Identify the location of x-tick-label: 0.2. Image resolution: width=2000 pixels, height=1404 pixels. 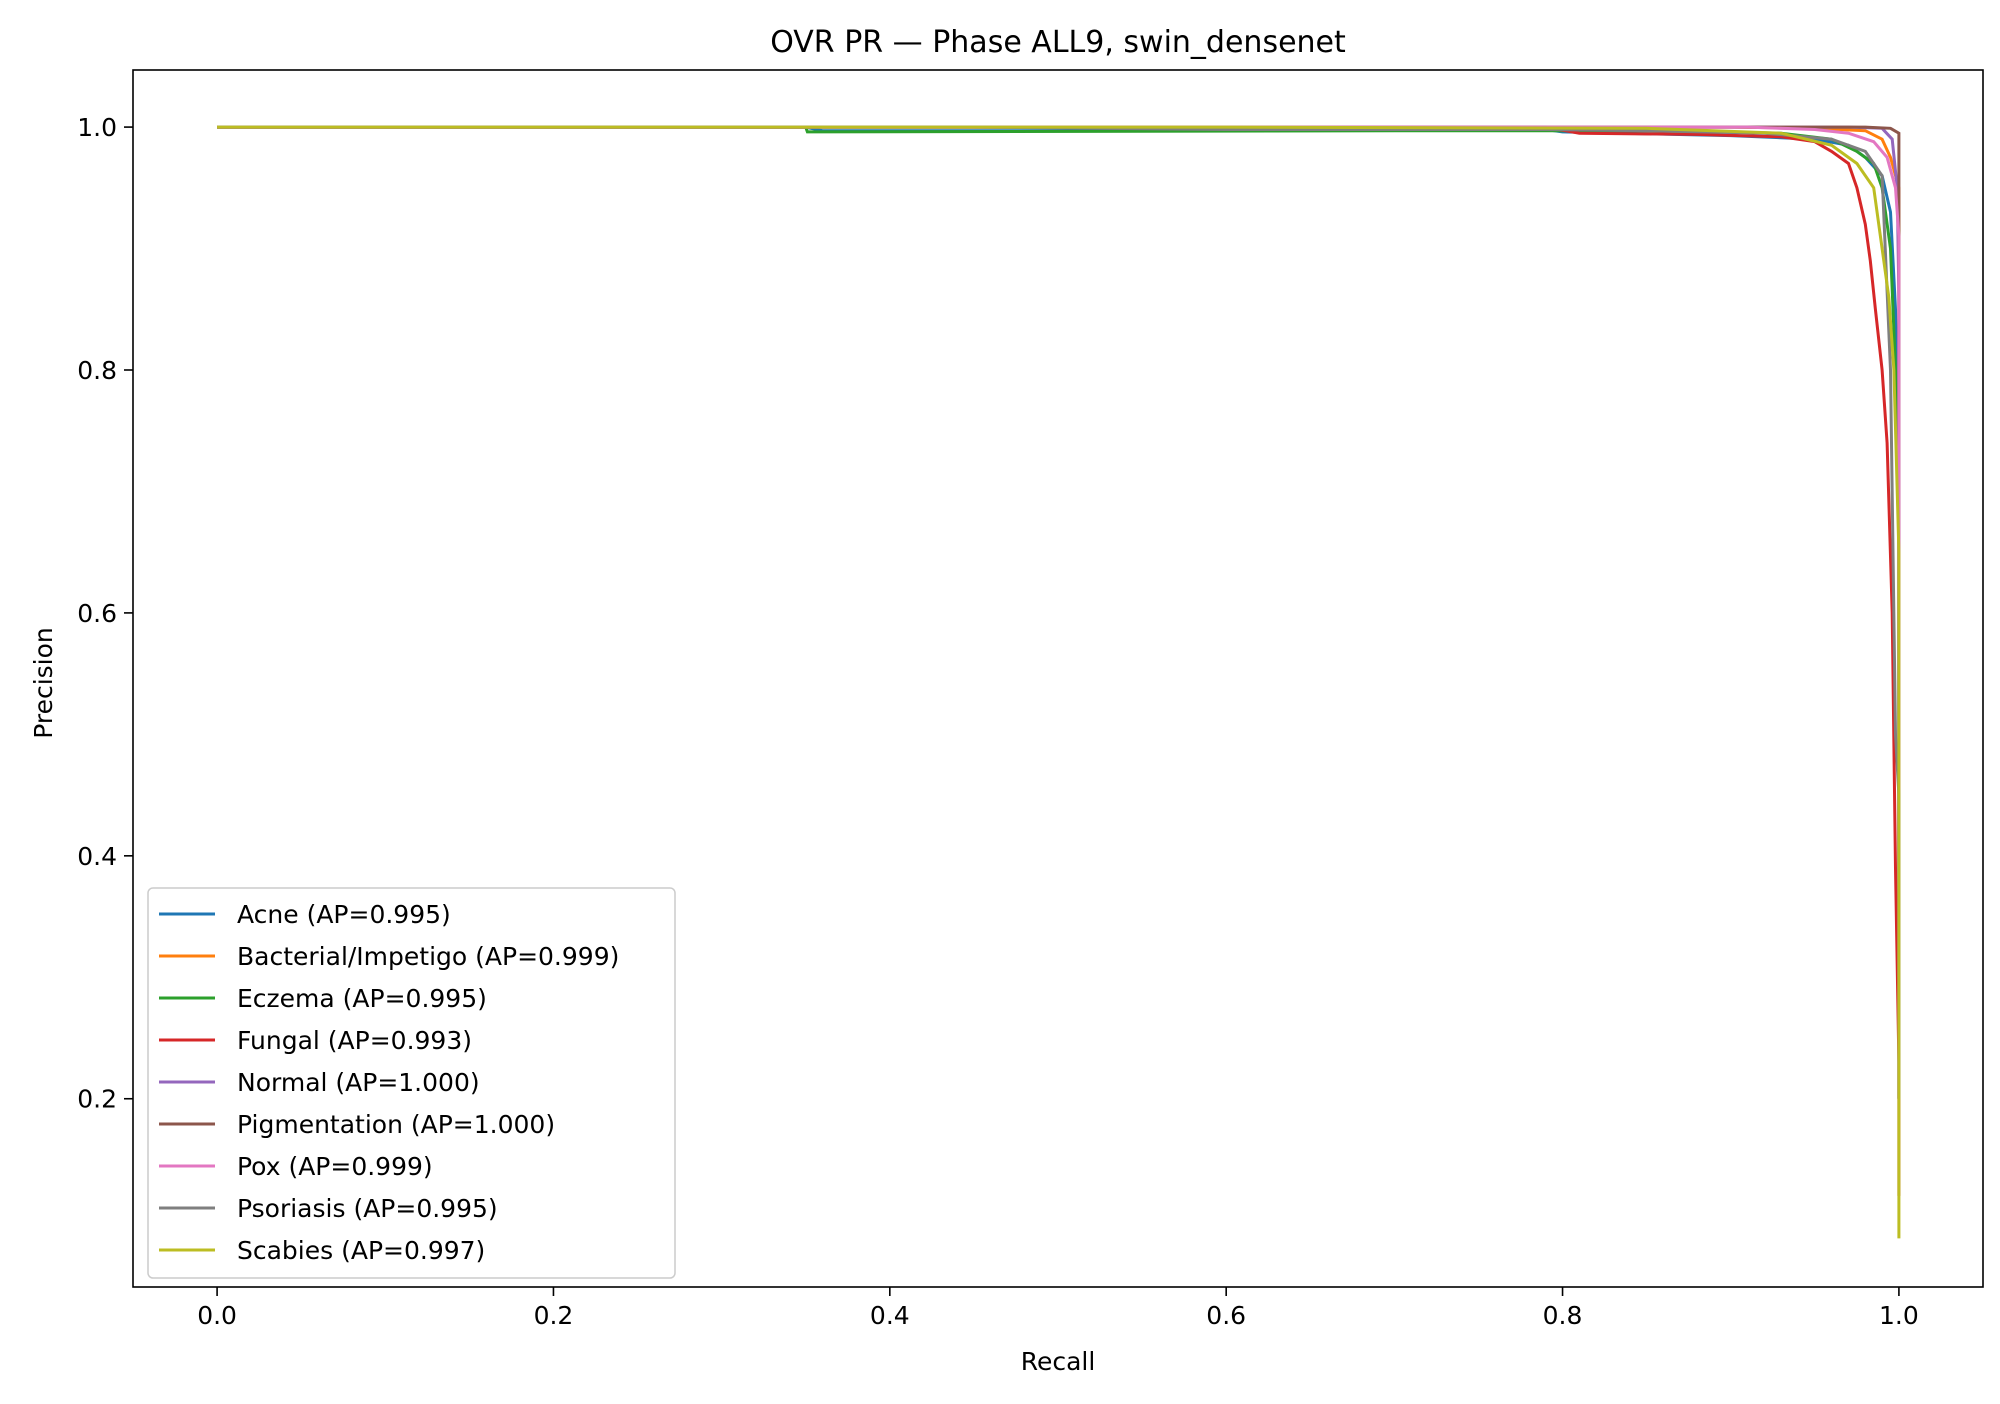
(554, 1315).